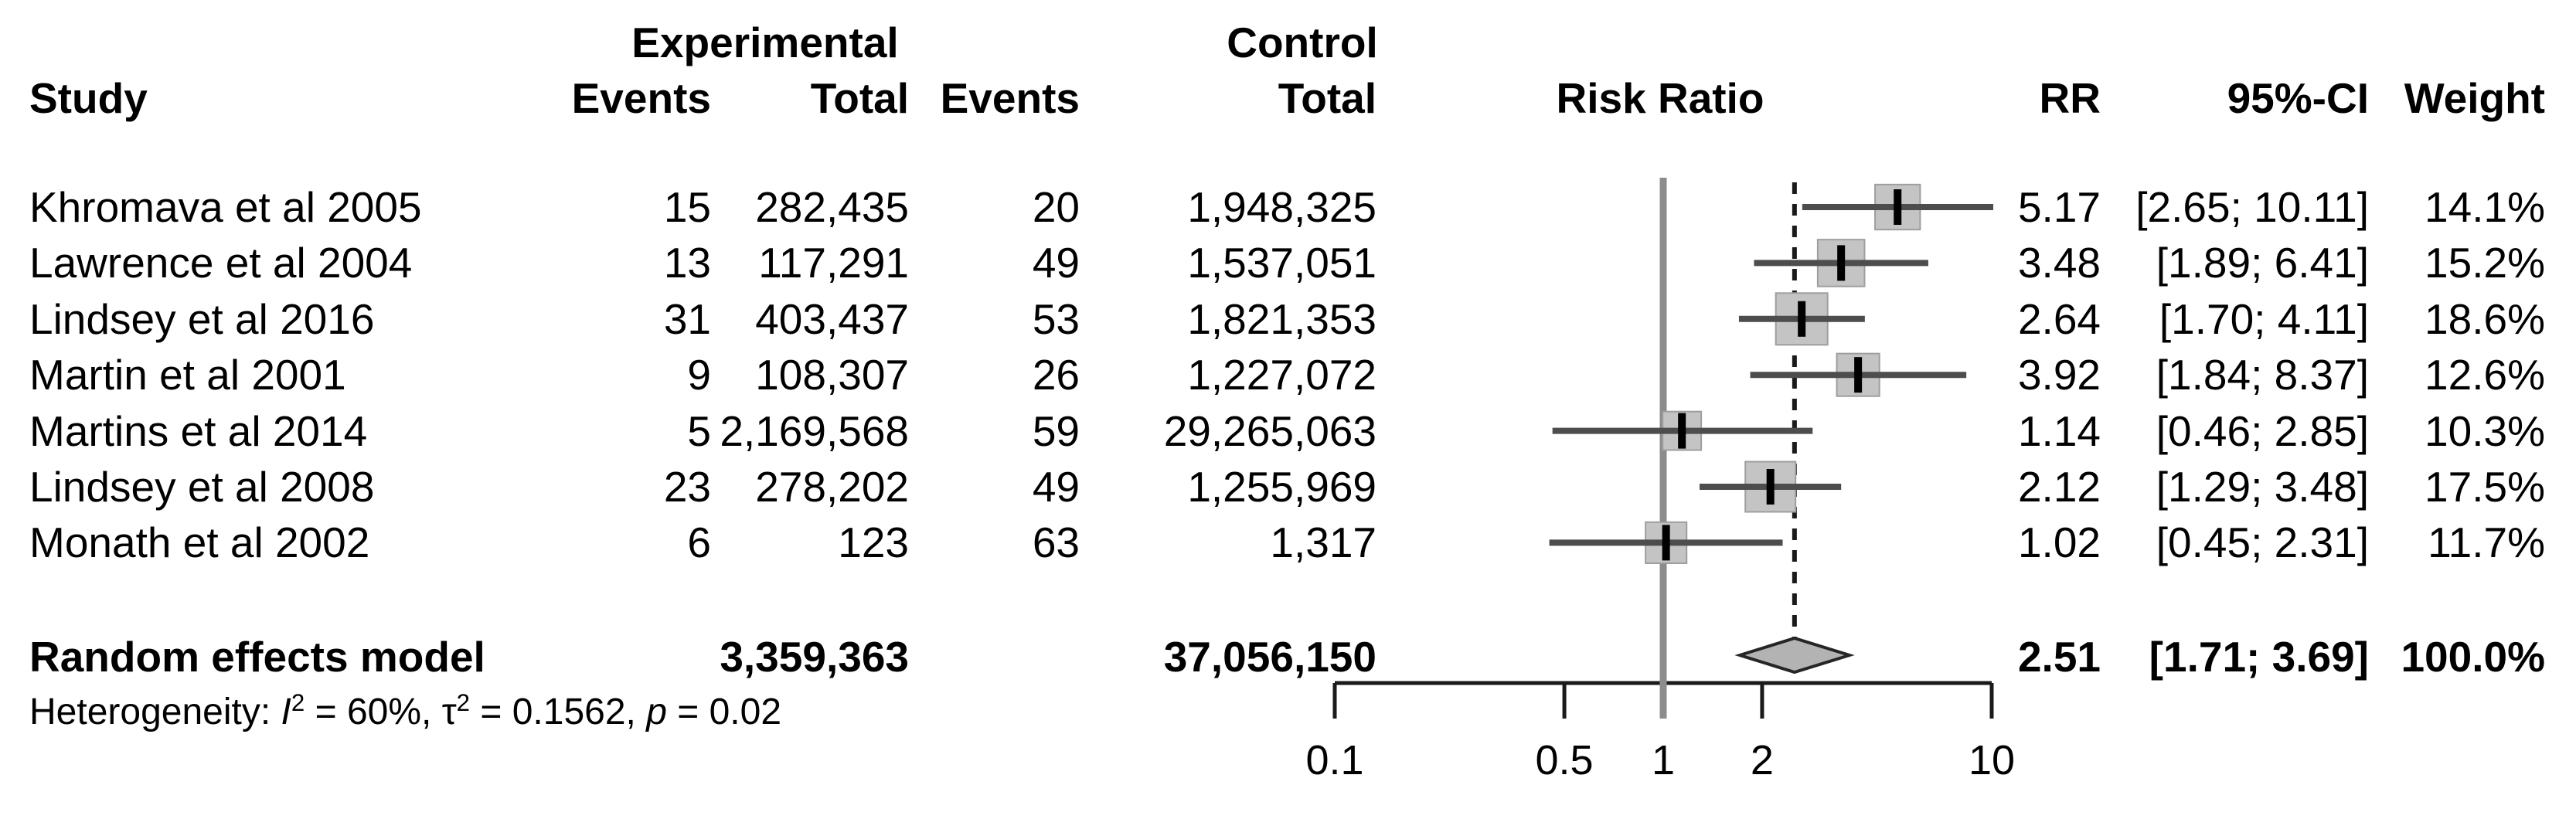 This screenshot has width=2576, height=819. I want to click on weight-value: 14.1%, so click(2485, 207).